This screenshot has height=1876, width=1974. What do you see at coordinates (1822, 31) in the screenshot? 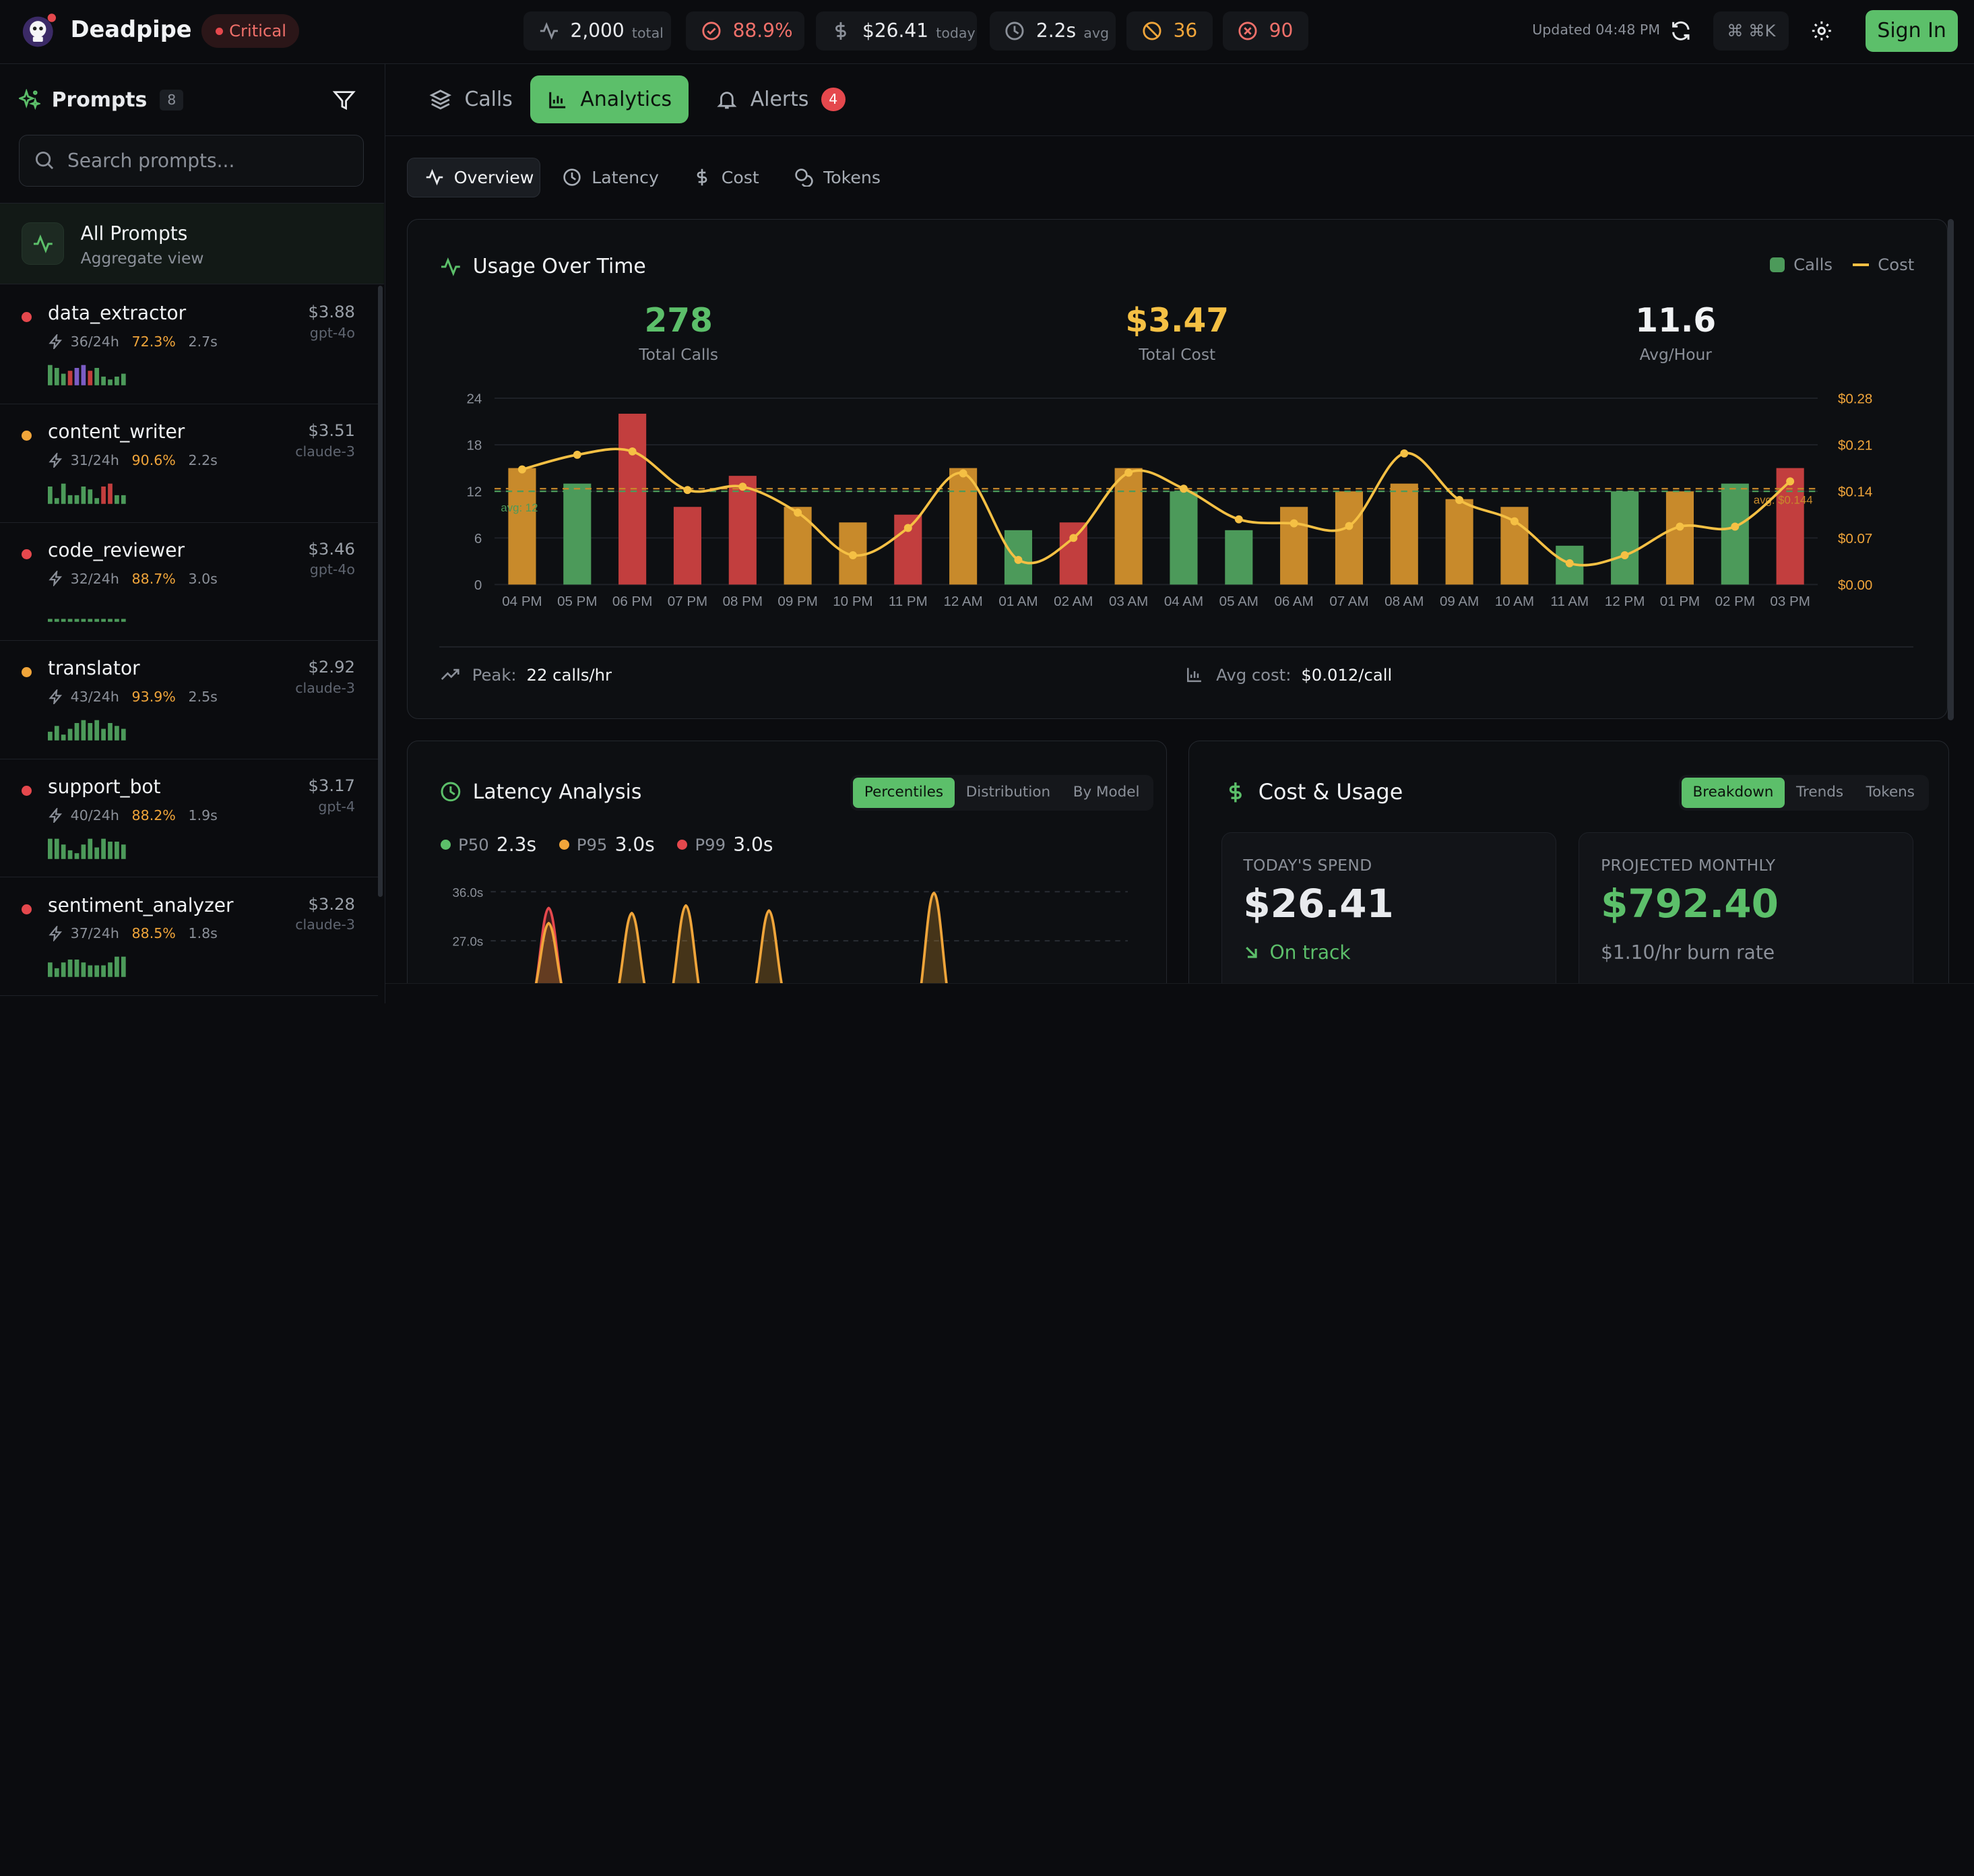
I see `settings-button` at bounding box center [1822, 31].